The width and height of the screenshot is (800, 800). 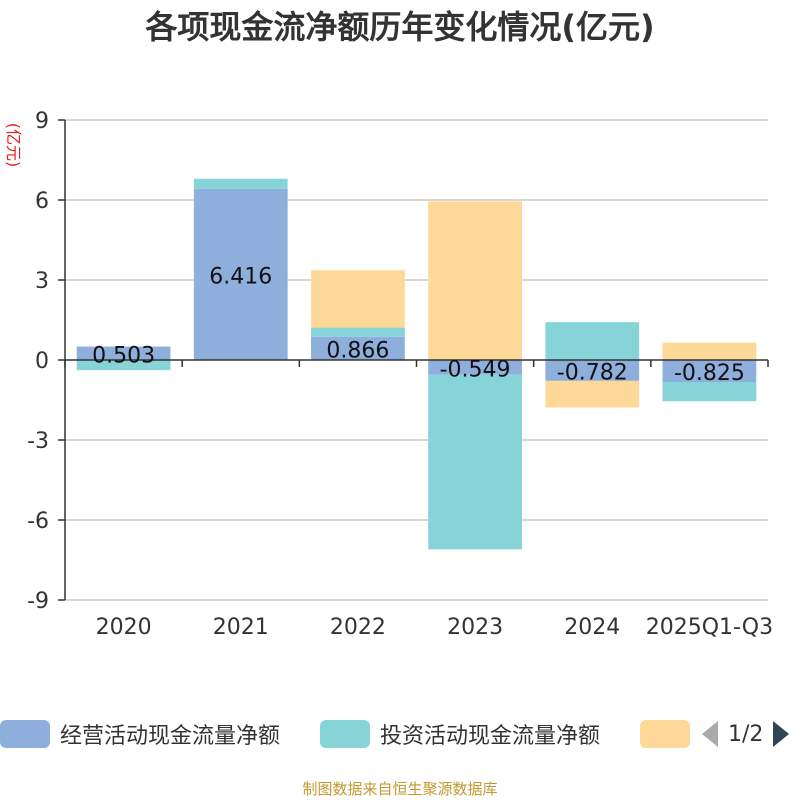 What do you see at coordinates (665, 734) in the screenshot?
I see `legend-swatch-financing` at bounding box center [665, 734].